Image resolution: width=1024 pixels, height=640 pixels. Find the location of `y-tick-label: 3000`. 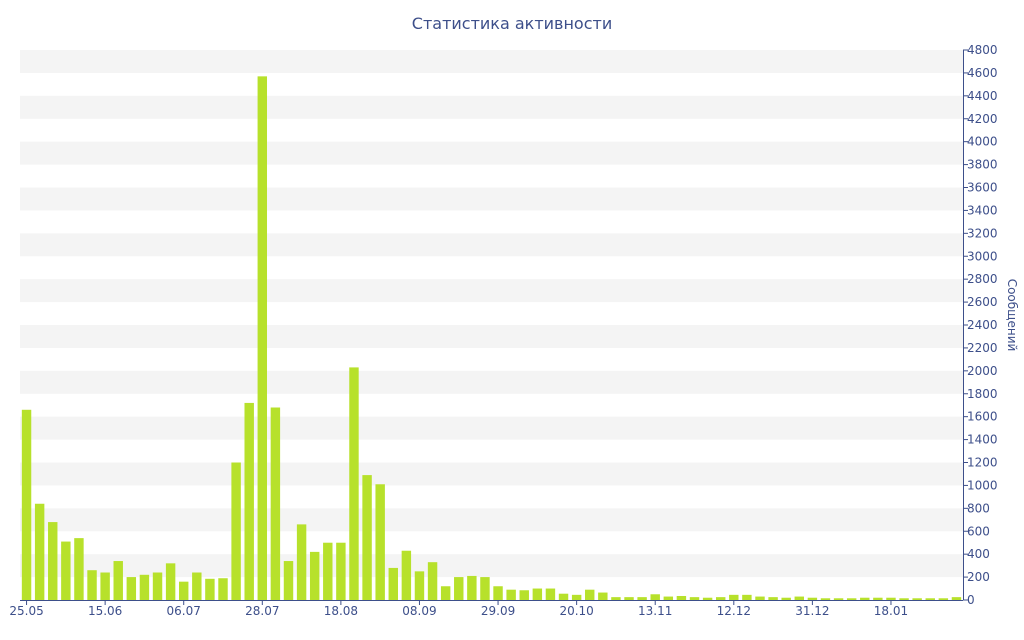

y-tick-label: 3000 is located at coordinates (982, 256).